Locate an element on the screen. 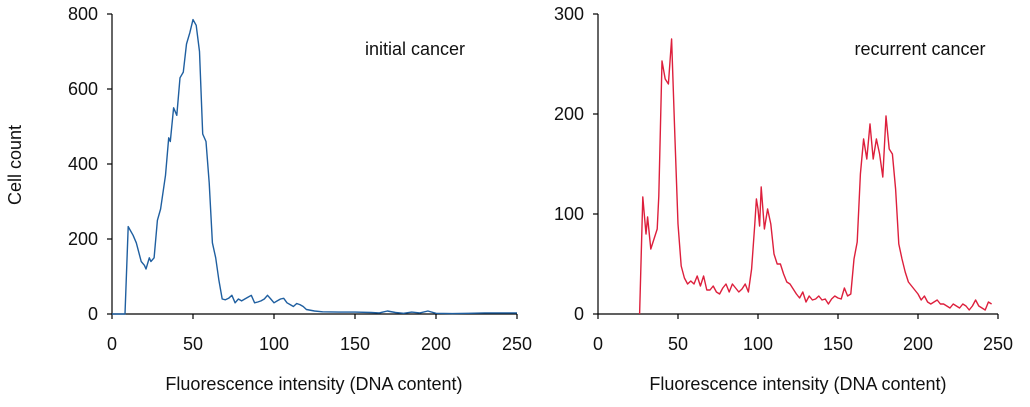 Image resolution: width=1030 pixels, height=407 pixels. shared-y-axis-label: Cell count is located at coordinates (15, 165).